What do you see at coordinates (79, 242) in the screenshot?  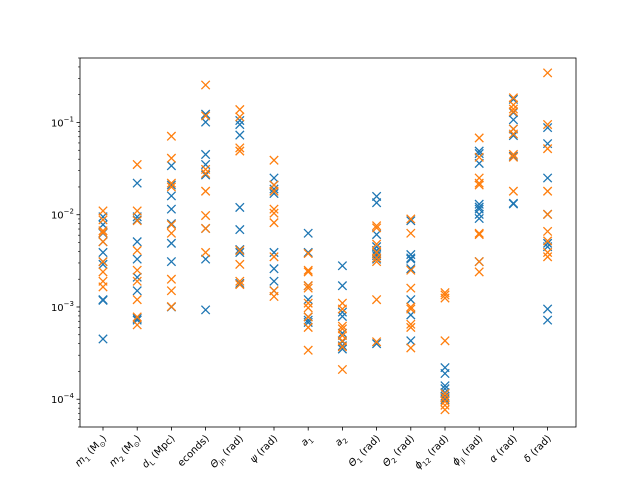 I see `y-minor-ticks` at bounding box center [79, 242].